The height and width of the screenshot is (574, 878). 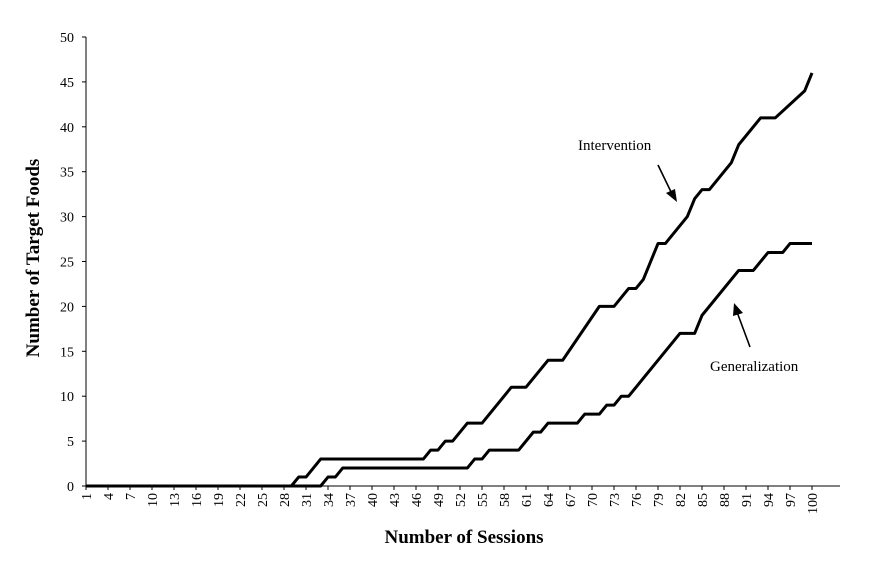 I want to click on x-tick-label: 61, so click(x=527, y=500).